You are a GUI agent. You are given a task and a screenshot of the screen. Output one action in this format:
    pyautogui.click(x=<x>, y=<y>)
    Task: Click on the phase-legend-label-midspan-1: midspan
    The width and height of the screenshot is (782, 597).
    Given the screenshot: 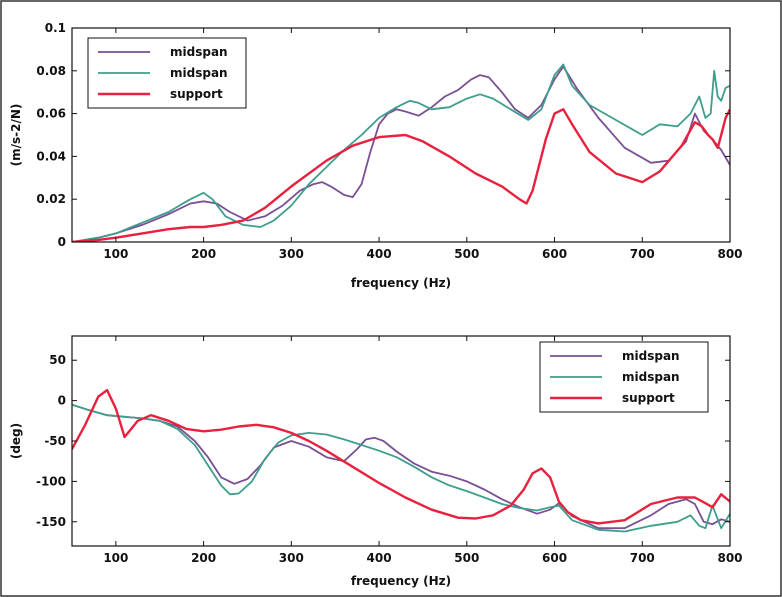 What is the action you would take?
    pyautogui.click(x=651, y=356)
    